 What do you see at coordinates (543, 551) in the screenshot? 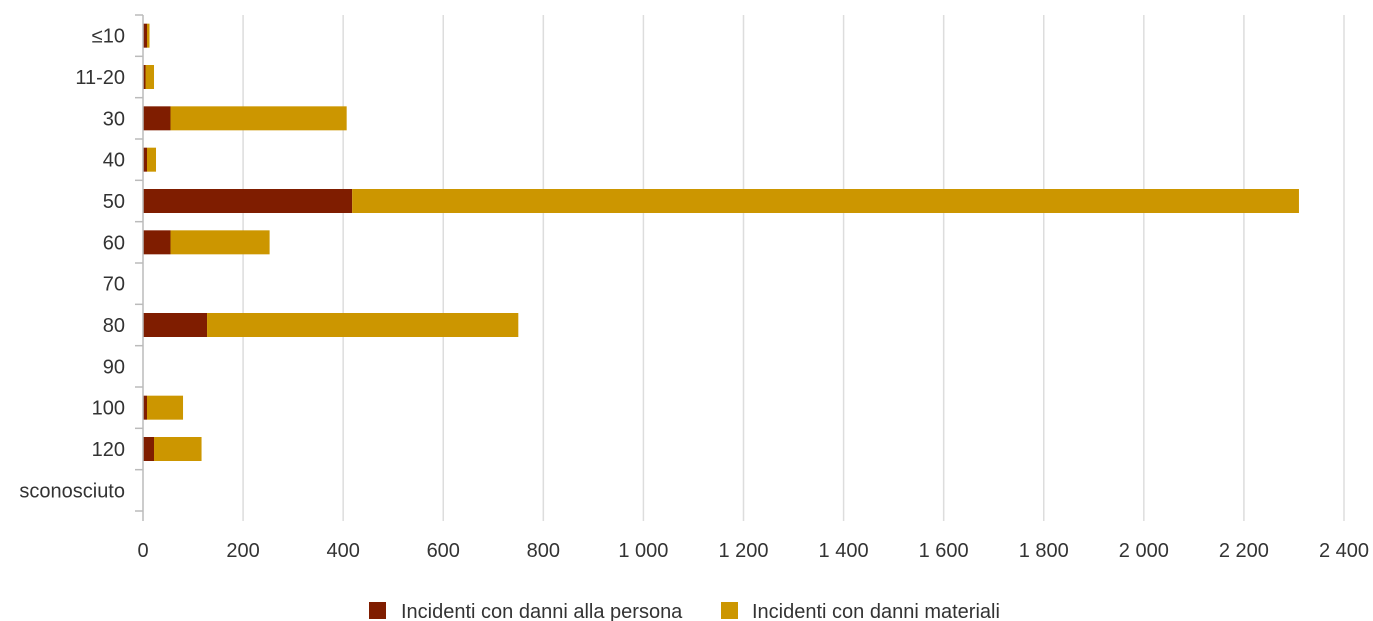
I see `x-tick-label-800: 800` at bounding box center [543, 551].